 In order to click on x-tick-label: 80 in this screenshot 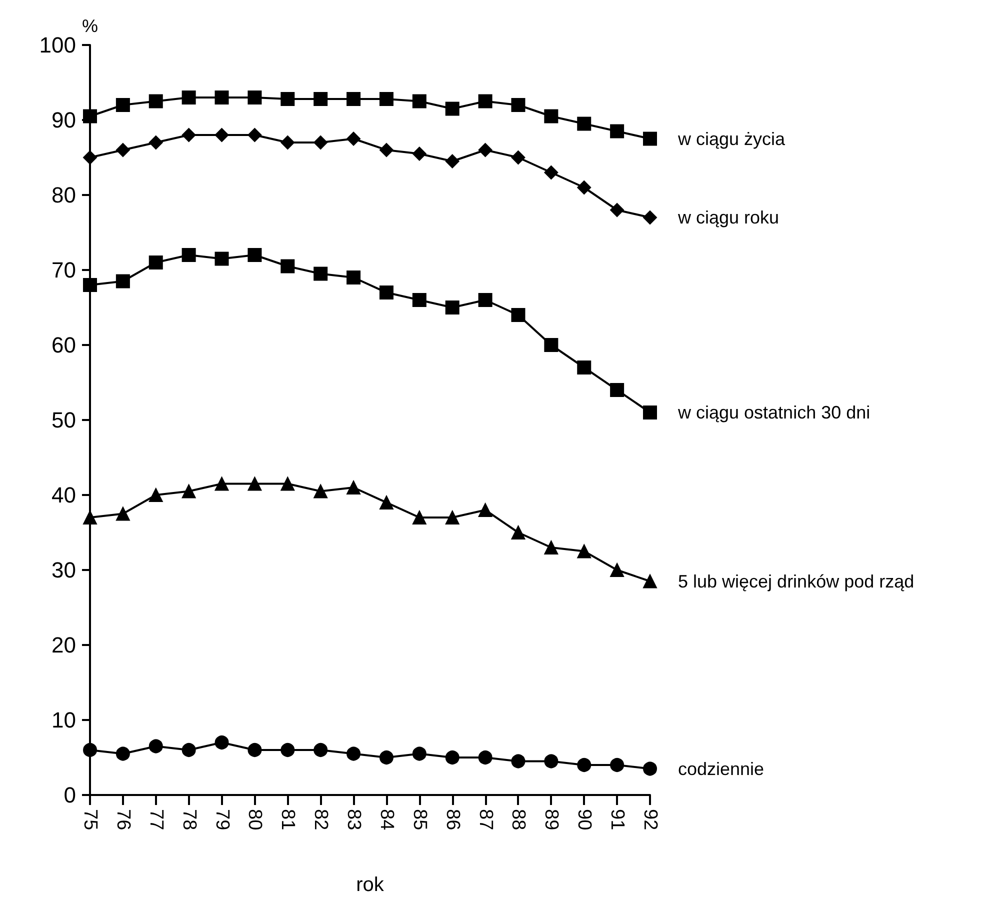, I will do `click(255, 819)`.